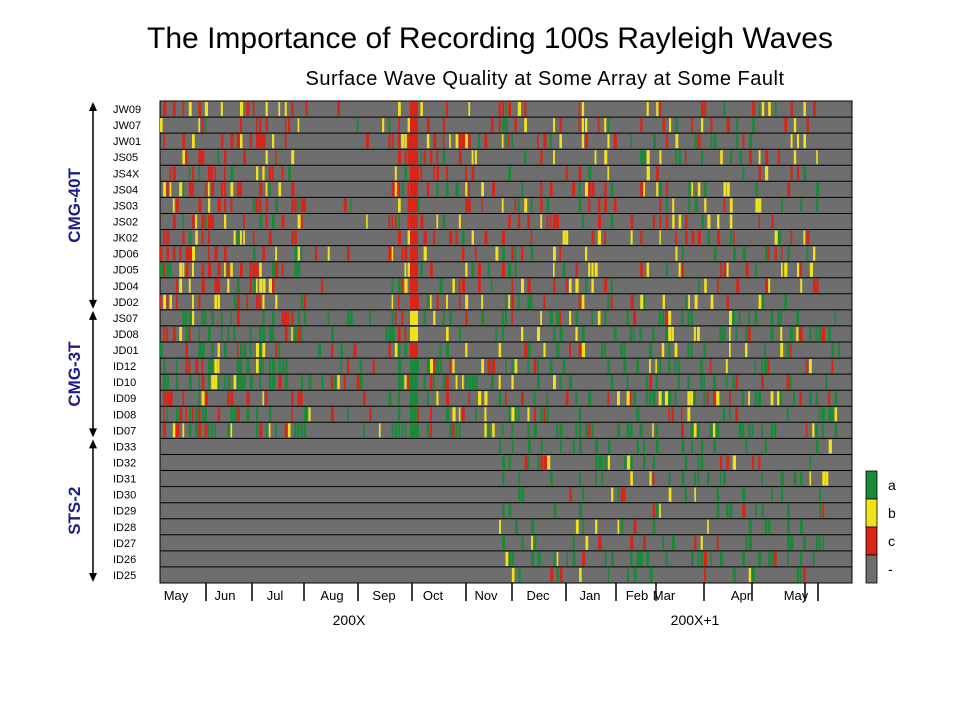  Describe the element at coordinates (510, 462) in the screenshot. I see `quality-stripe-ID32` at that location.